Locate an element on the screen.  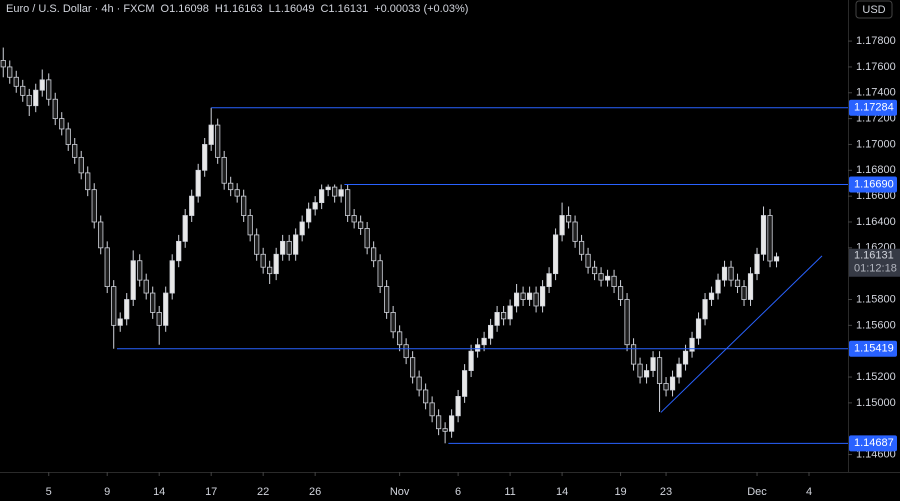
level-label: 1.15419 is located at coordinates (874, 349).